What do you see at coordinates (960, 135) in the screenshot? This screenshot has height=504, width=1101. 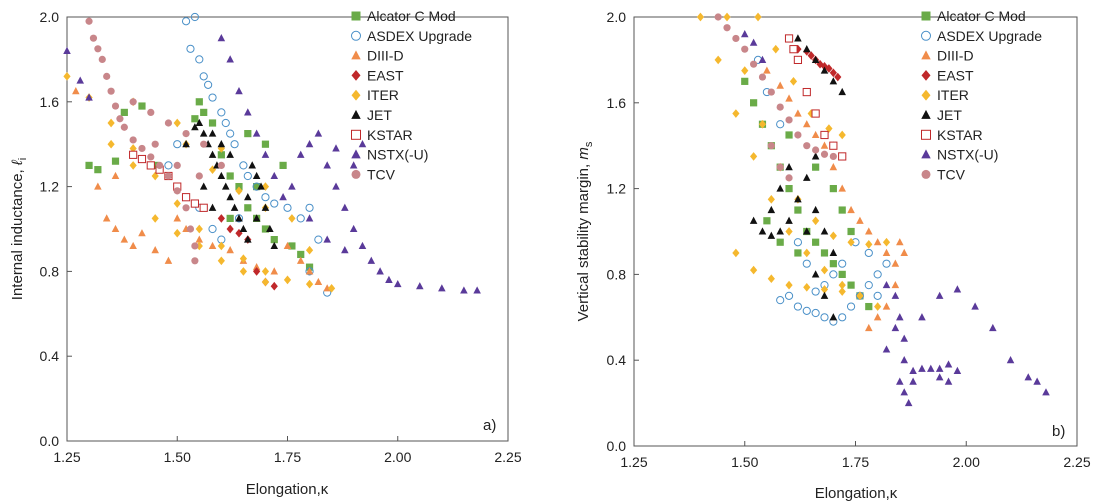 I see `legend-label: KSTAR` at bounding box center [960, 135].